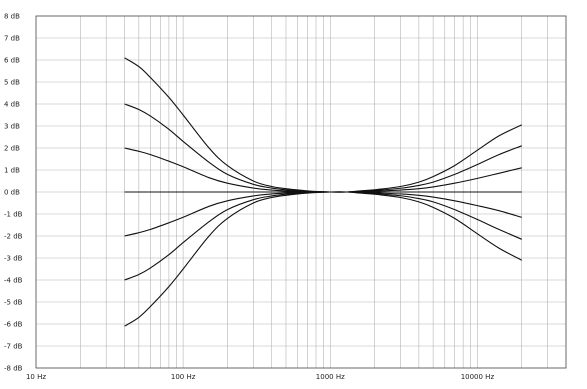  Describe the element at coordinates (13, 325) in the screenshot. I see `y-tick-label: -6 dB` at that location.